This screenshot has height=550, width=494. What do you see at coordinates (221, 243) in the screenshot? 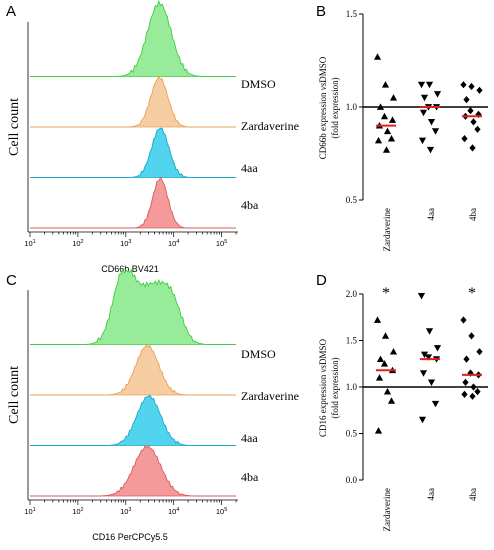
I see `x-tick-label: 10⁵` at bounding box center [221, 243].